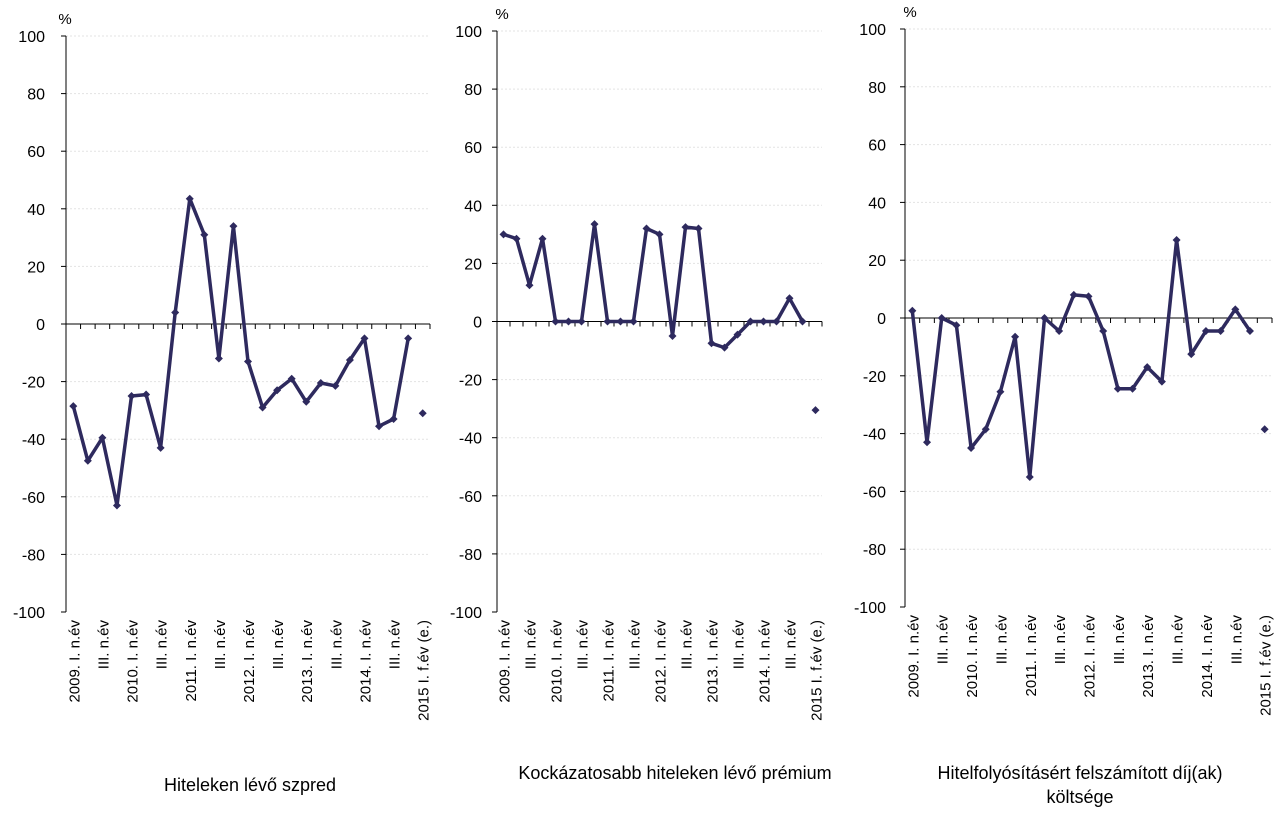 The width and height of the screenshot is (1276, 820). What do you see at coordinates (470, 555) in the screenshot?
I see `y-tick-label: -80` at bounding box center [470, 555].